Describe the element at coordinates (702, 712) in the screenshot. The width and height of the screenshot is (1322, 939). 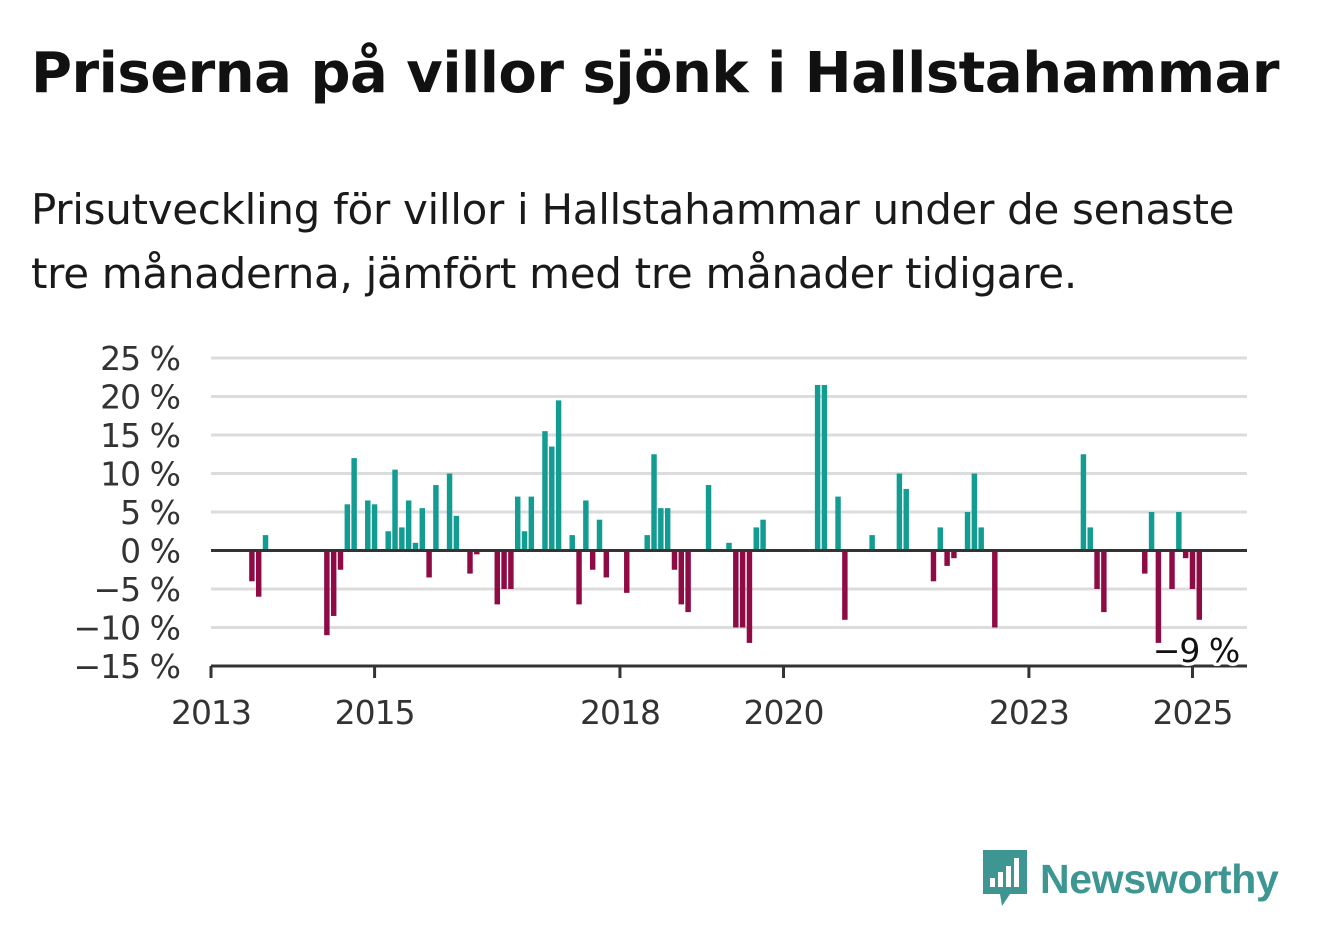
I see `x-axis-tick-labels: 2013 2015 2018 2020 2023 2025` at that location.